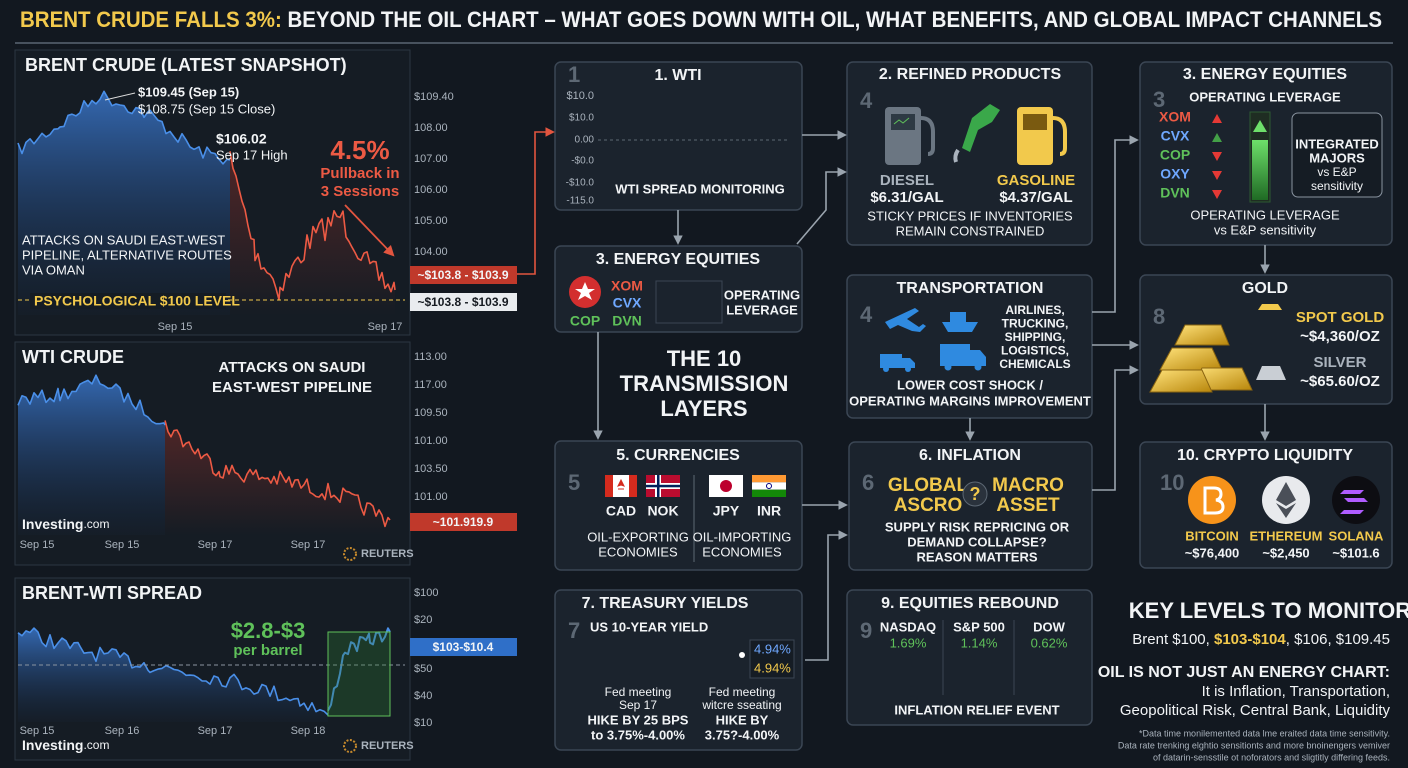 The image size is (1408, 768). What do you see at coordinates (1286, 535) in the screenshot?
I see `crypto-items-1-name: ETHEREUM` at bounding box center [1286, 535].